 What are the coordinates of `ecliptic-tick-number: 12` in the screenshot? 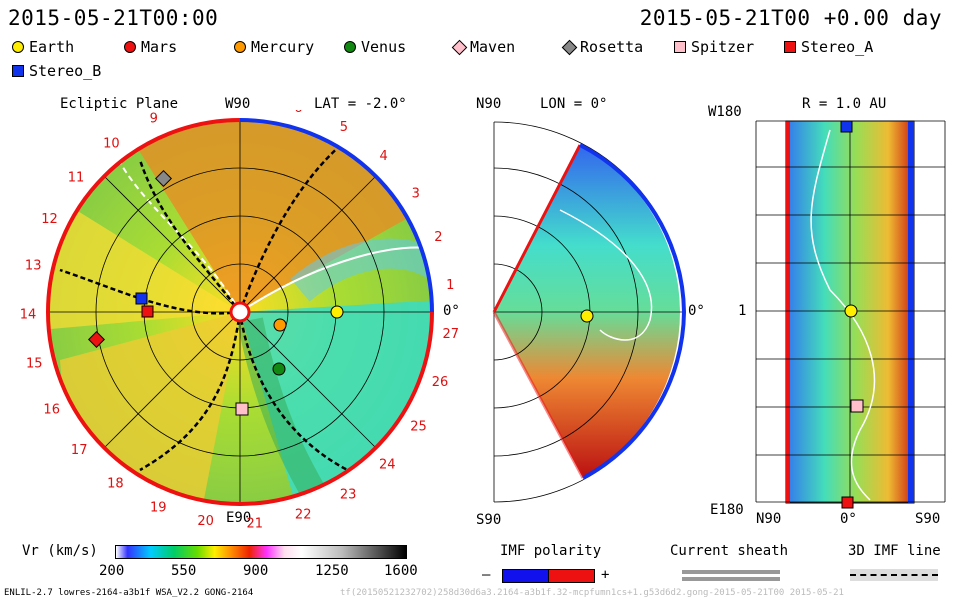 It's located at (49, 219).